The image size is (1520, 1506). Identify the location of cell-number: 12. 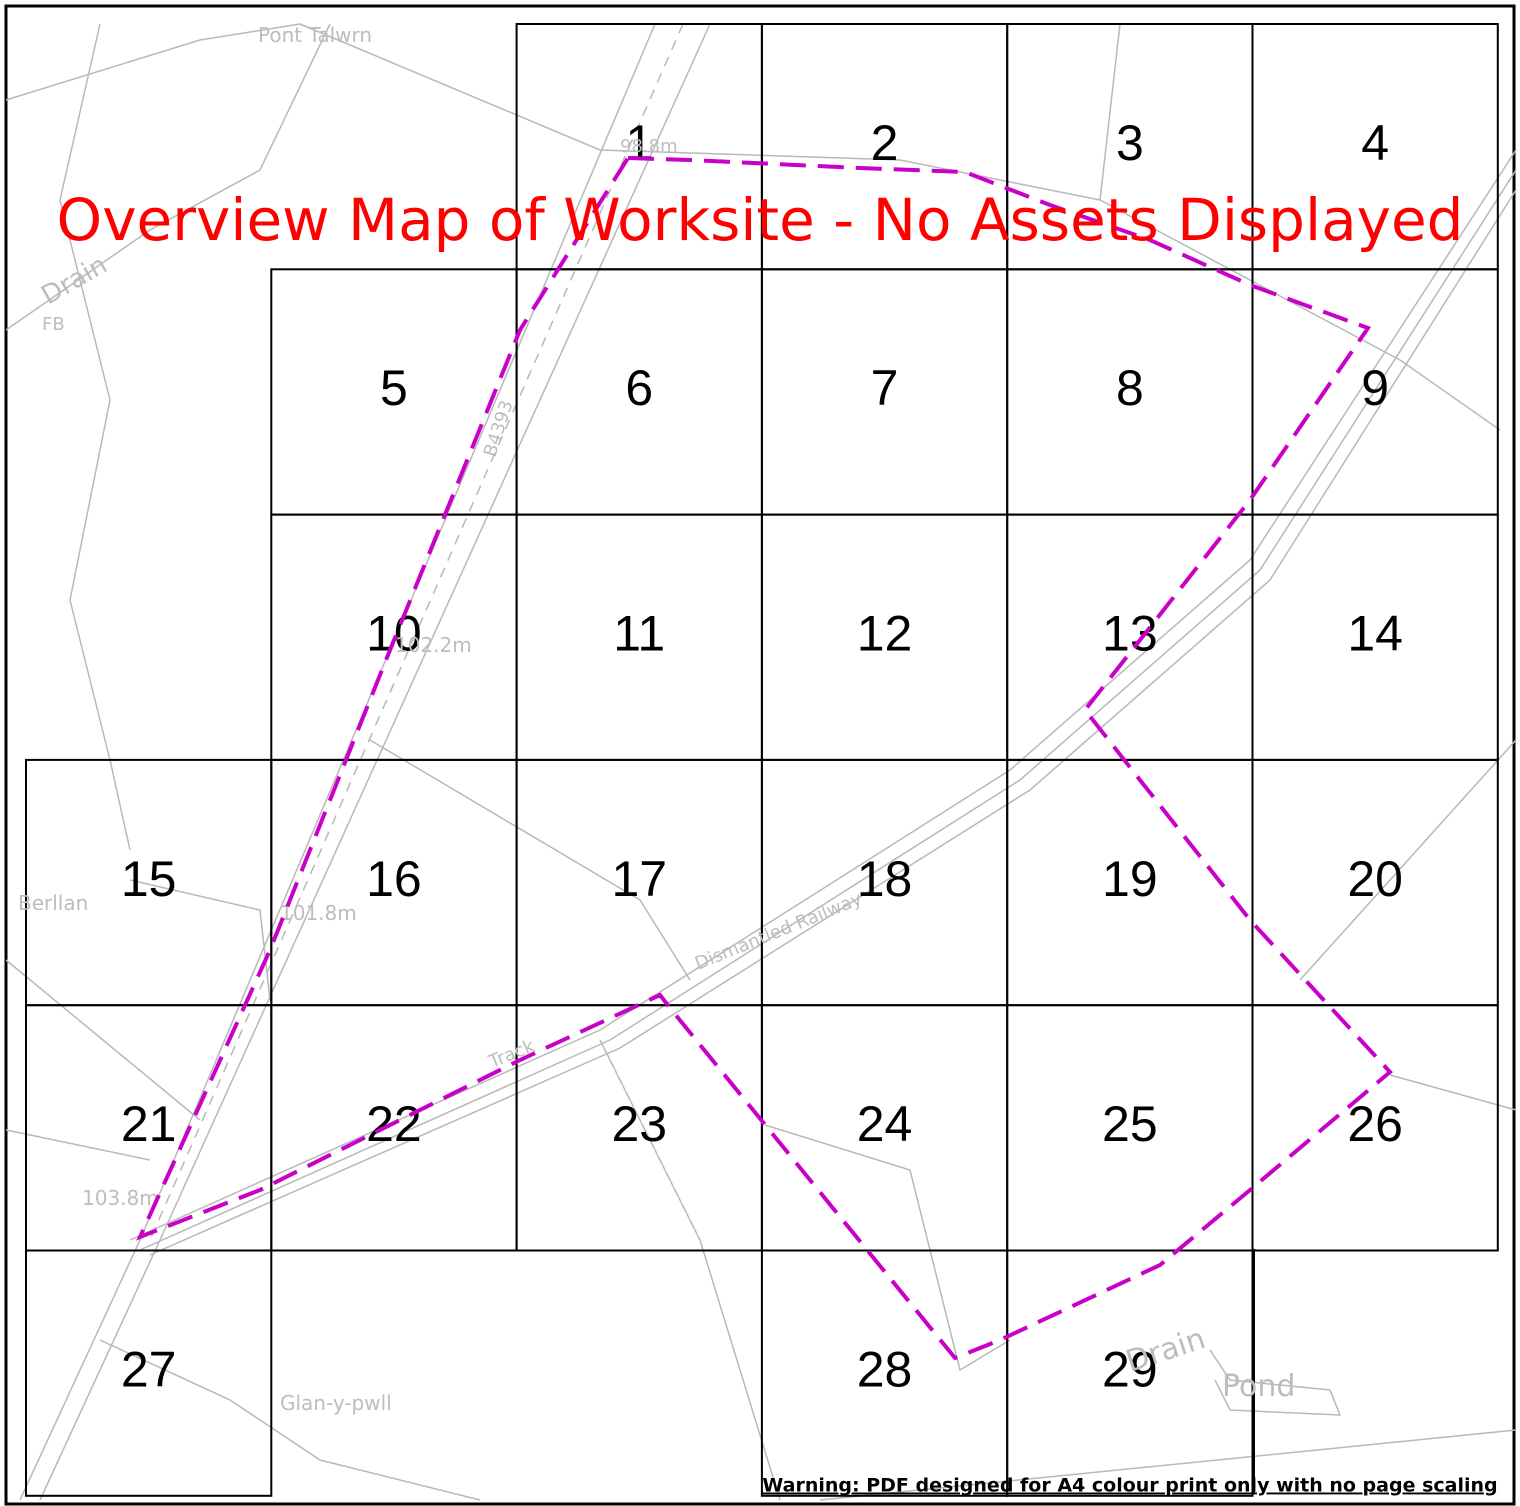
(885, 633).